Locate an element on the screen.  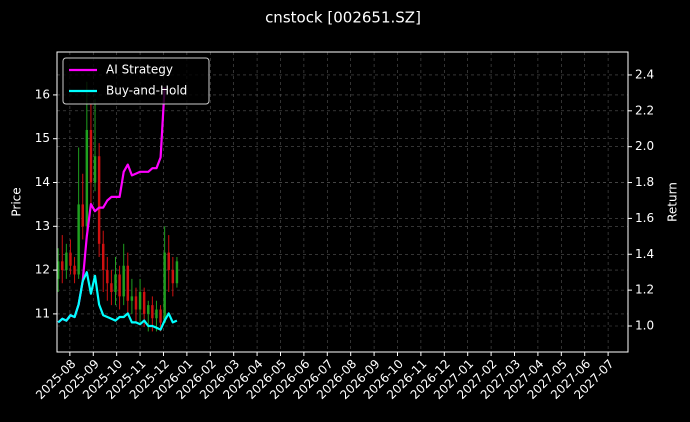
y-tick-label: 14 is located at coordinates (42, 182).